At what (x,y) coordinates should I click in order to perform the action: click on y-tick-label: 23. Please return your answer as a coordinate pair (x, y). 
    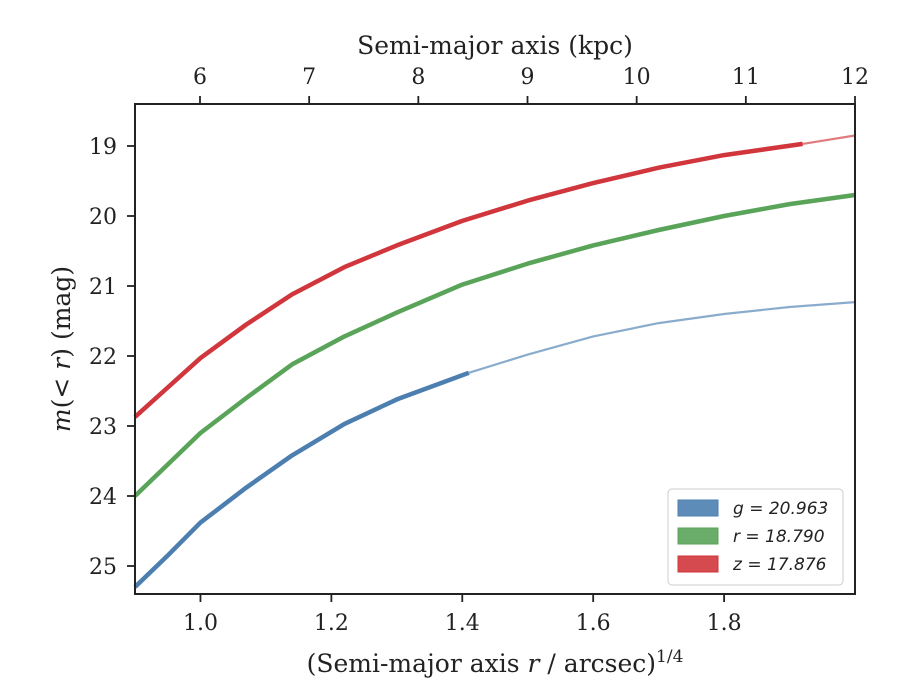
    Looking at the image, I should click on (103, 427).